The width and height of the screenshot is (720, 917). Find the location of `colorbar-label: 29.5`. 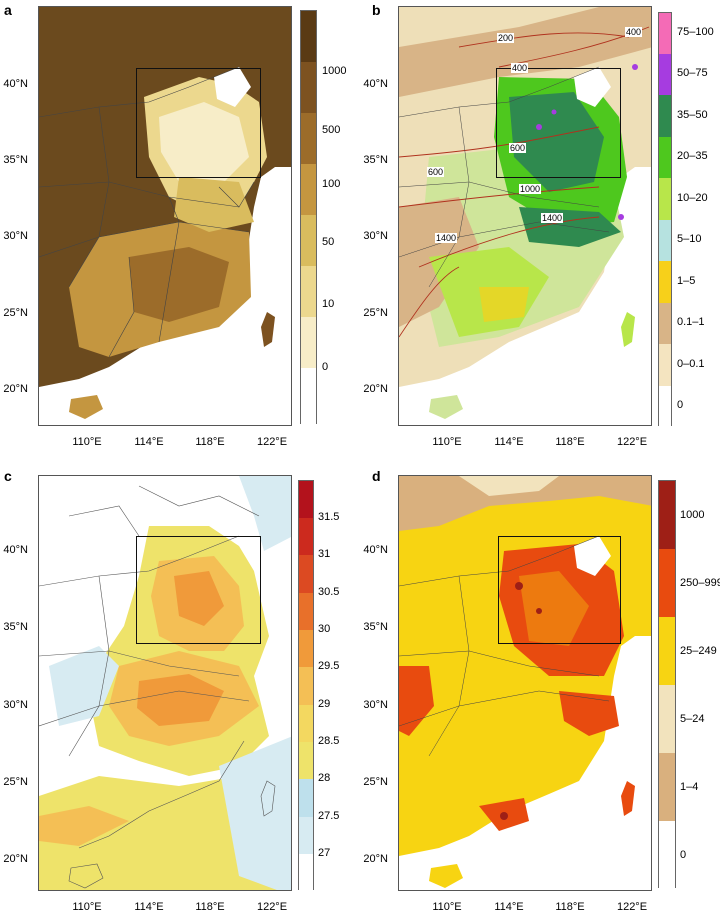

colorbar-label: 29.5 is located at coordinates (329, 666).